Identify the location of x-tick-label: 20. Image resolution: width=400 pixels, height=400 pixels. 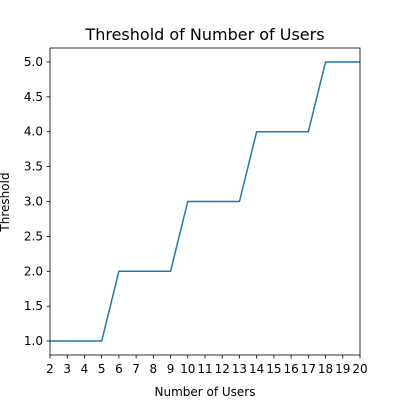
(359, 369).